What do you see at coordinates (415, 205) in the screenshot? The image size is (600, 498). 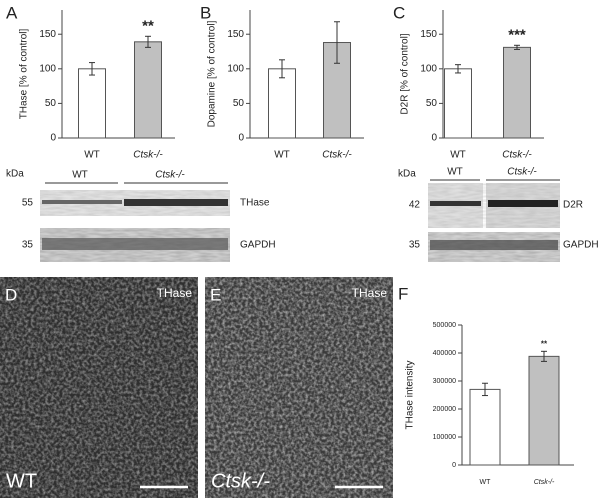 I see `size-marker: 42` at bounding box center [415, 205].